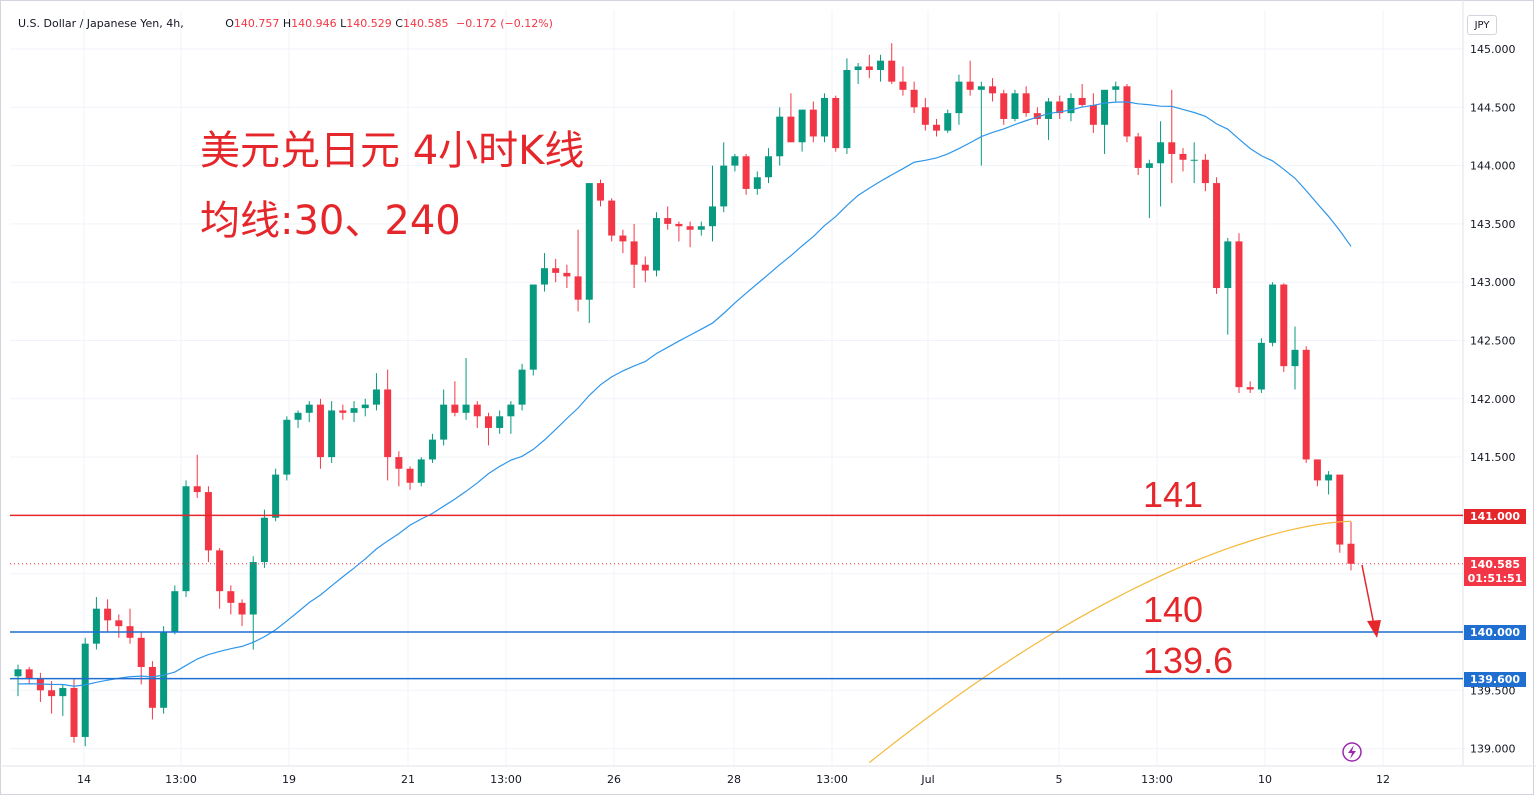 The height and width of the screenshot is (797, 1536). What do you see at coordinates (1110, 642) in the screenshot?
I see `ma240-line` at bounding box center [1110, 642].